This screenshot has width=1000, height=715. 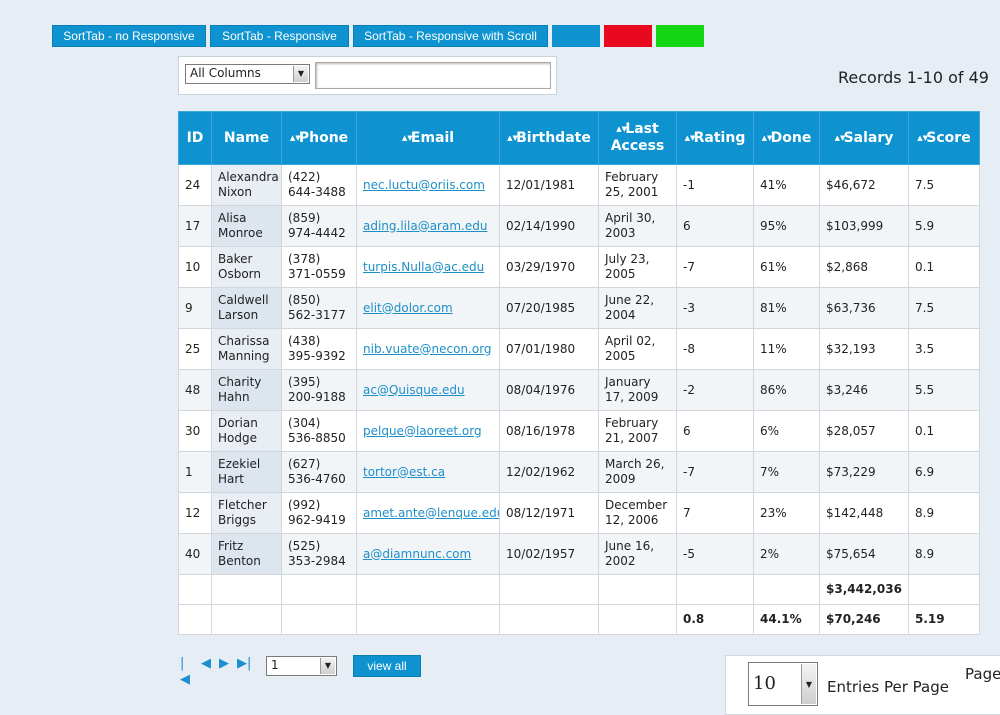 I want to click on table-cell-phone: (395) 200-9188, so click(x=319, y=390).